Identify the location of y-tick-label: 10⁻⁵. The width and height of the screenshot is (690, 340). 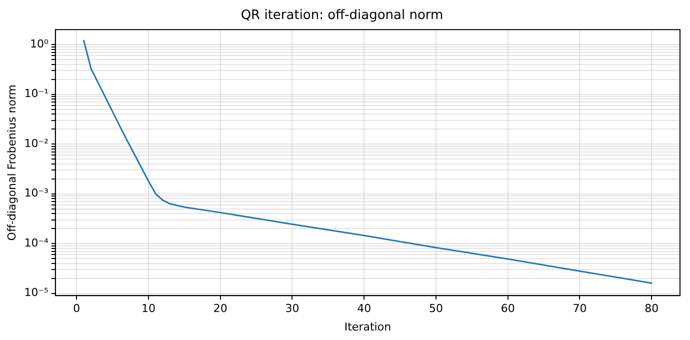
(36, 293).